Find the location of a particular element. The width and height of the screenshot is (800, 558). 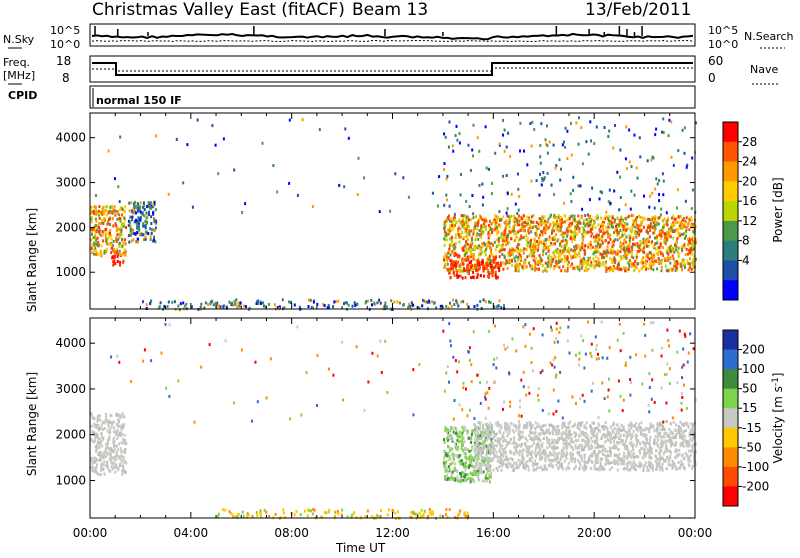

noise-left-tick-top: 10^5 is located at coordinates (65, 30).